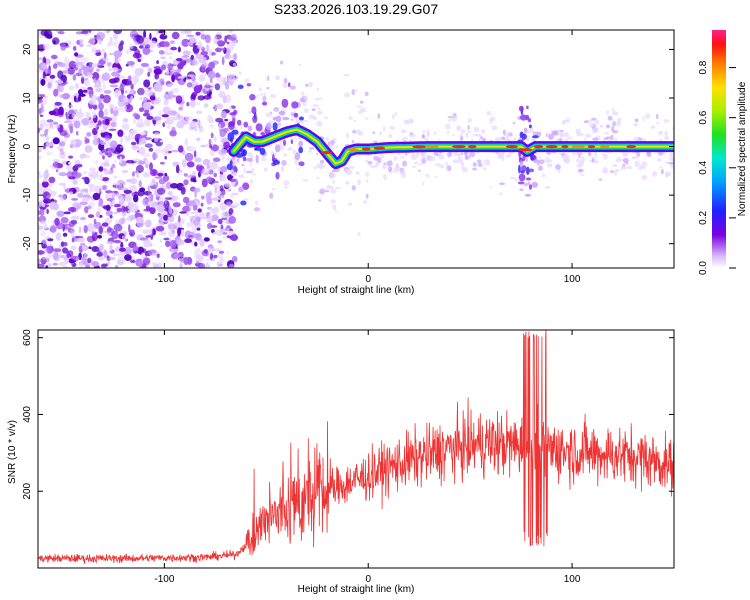 This screenshot has width=750, height=600. Describe the element at coordinates (703, 218) in the screenshot. I see `colorbar-tick-label: 0.2` at that location.